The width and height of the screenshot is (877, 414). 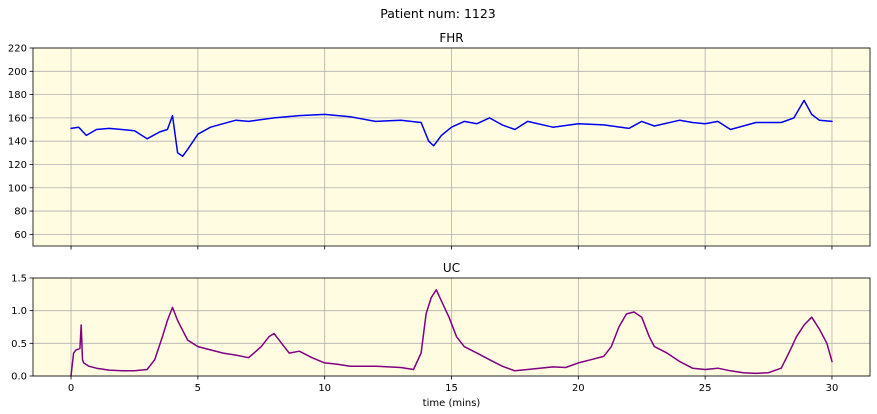 What do you see at coordinates (17, 142) in the screenshot?
I see `y-tick-label: 140` at bounding box center [17, 142].